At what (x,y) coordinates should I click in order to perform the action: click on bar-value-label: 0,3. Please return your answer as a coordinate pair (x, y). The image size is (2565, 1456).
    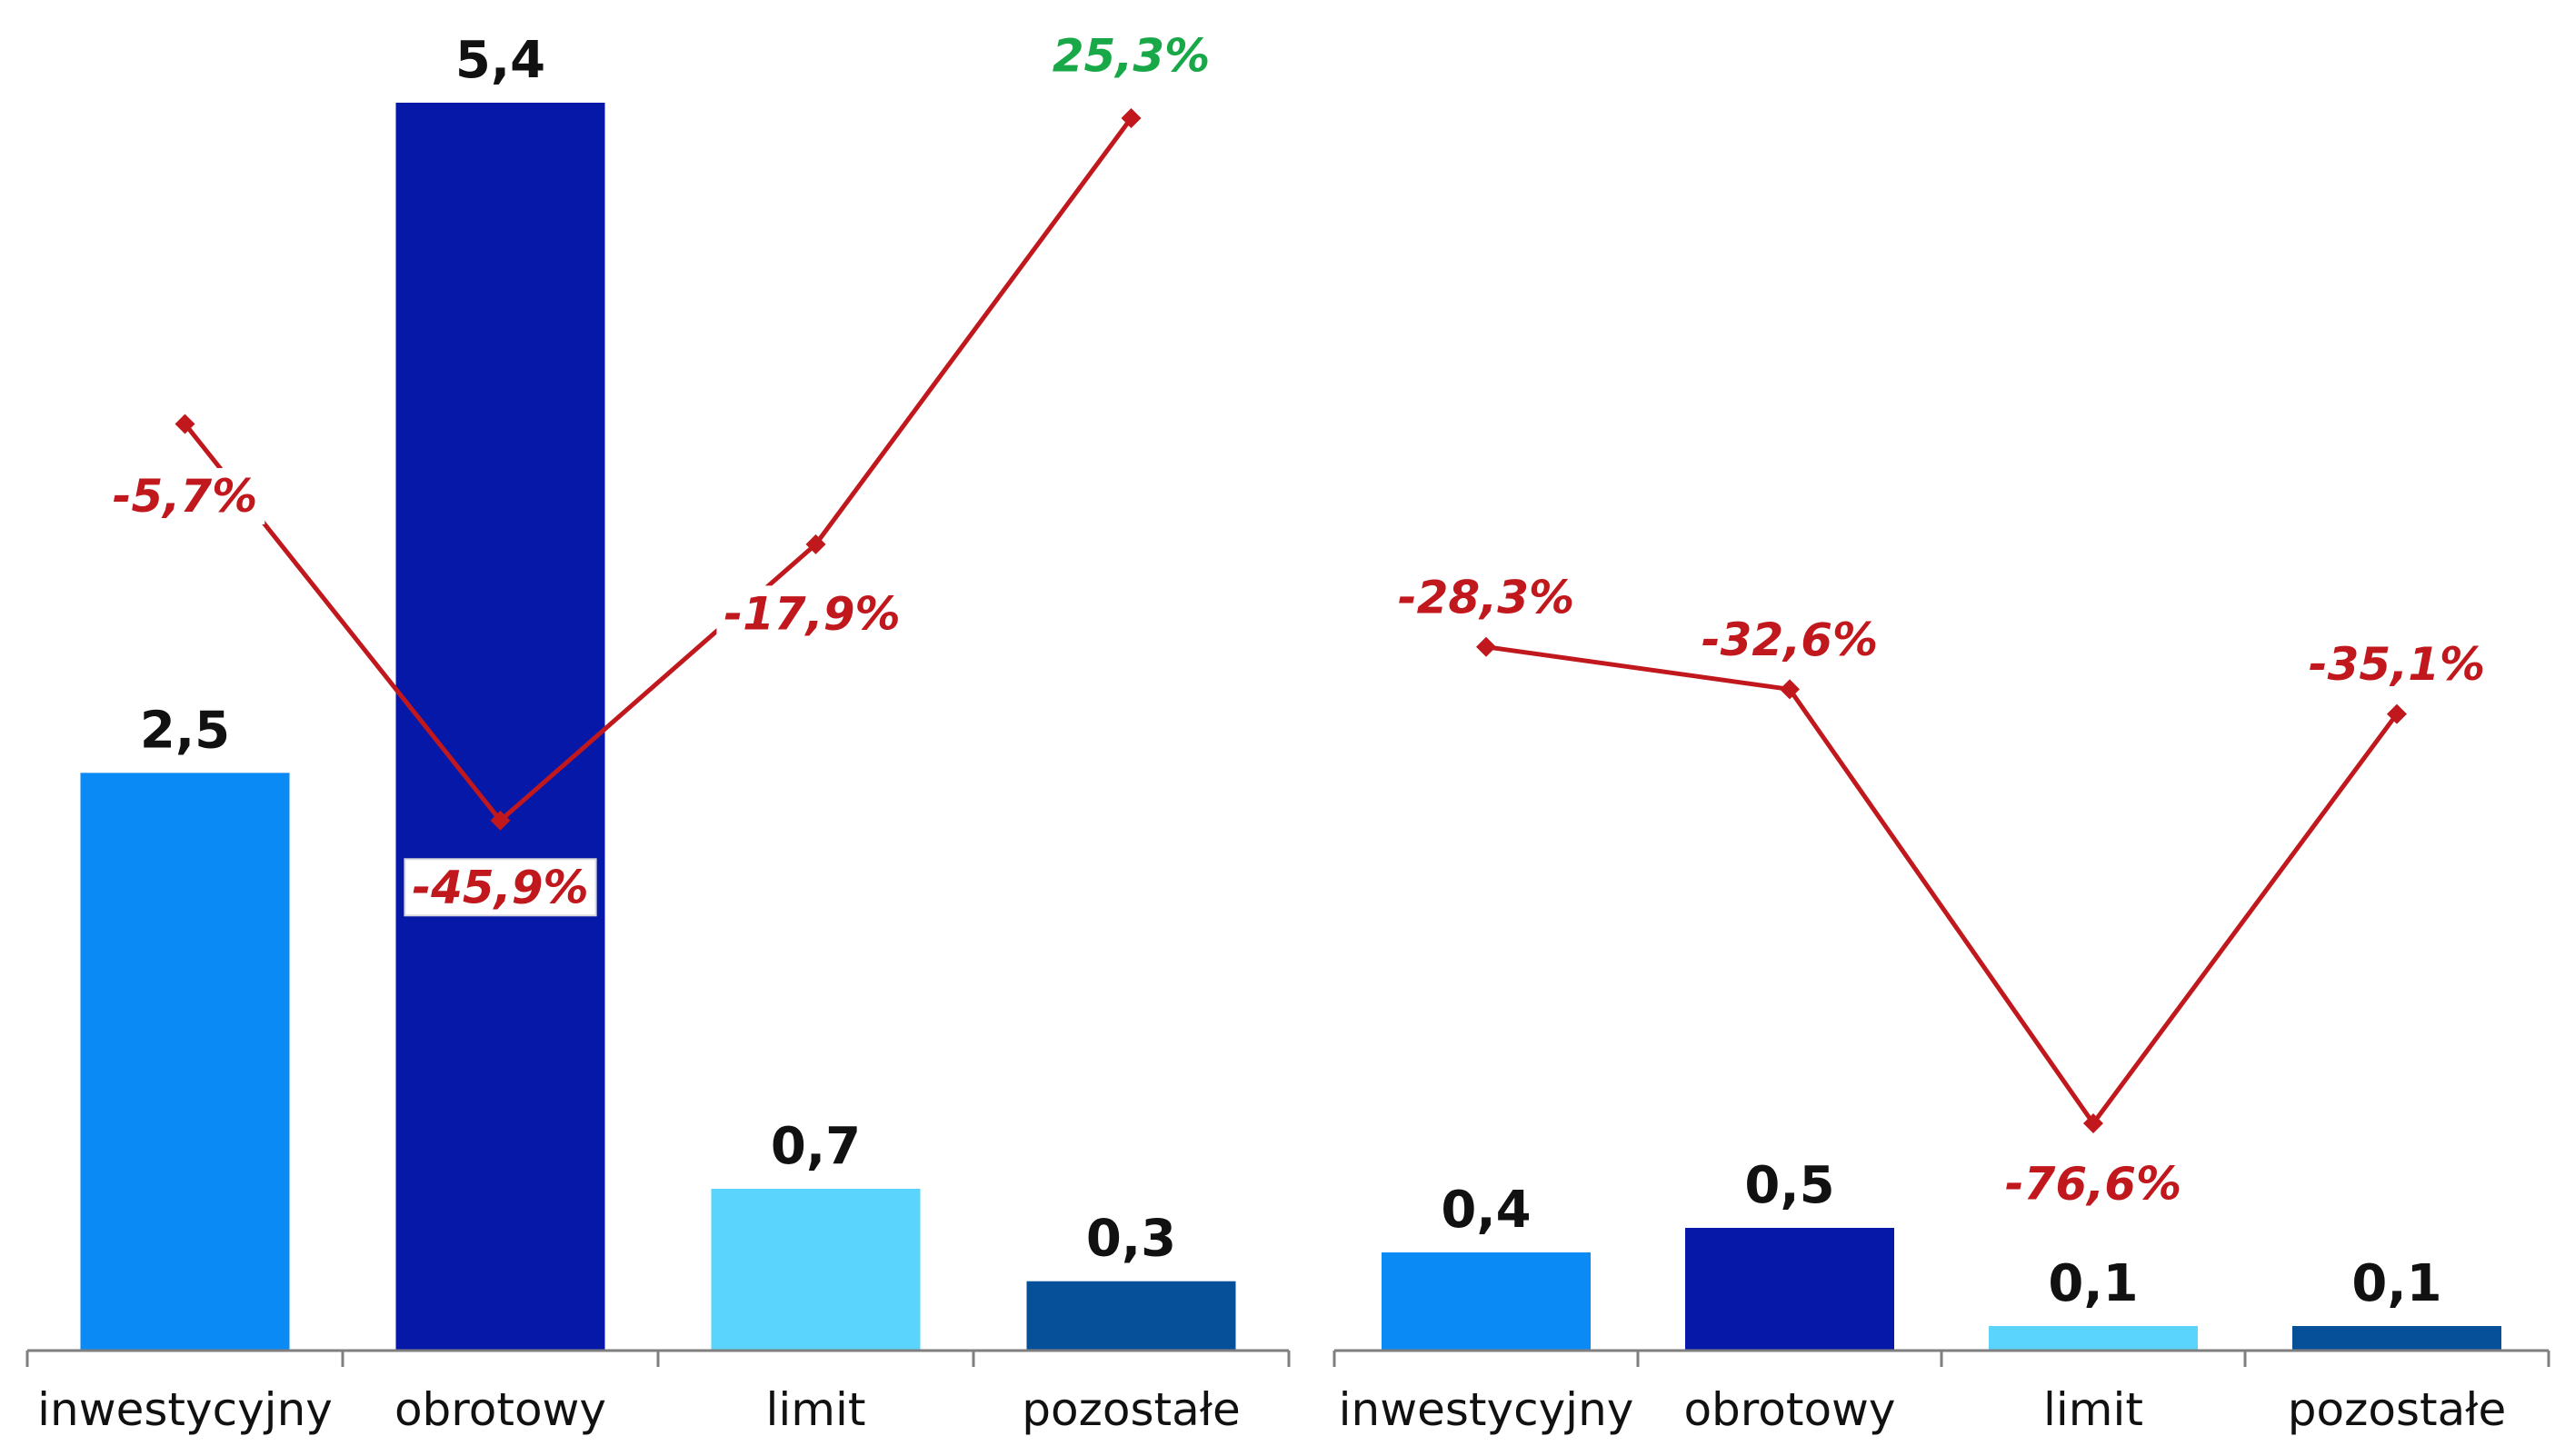
    Looking at the image, I should click on (1131, 1239).